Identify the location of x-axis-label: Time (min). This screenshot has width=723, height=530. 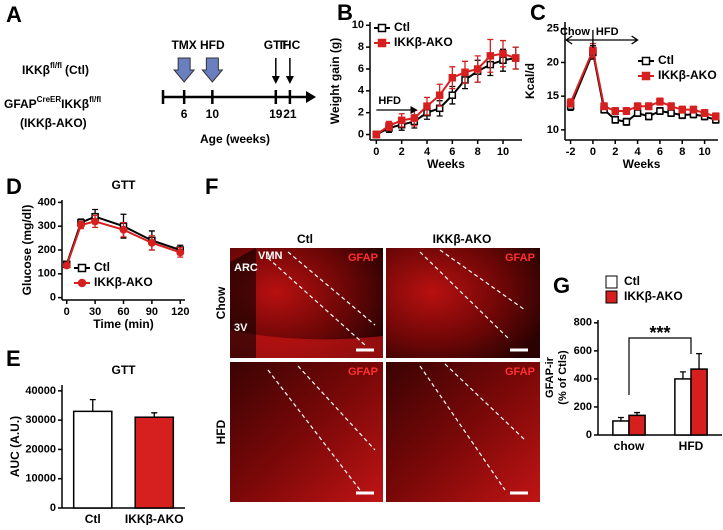
(123, 324).